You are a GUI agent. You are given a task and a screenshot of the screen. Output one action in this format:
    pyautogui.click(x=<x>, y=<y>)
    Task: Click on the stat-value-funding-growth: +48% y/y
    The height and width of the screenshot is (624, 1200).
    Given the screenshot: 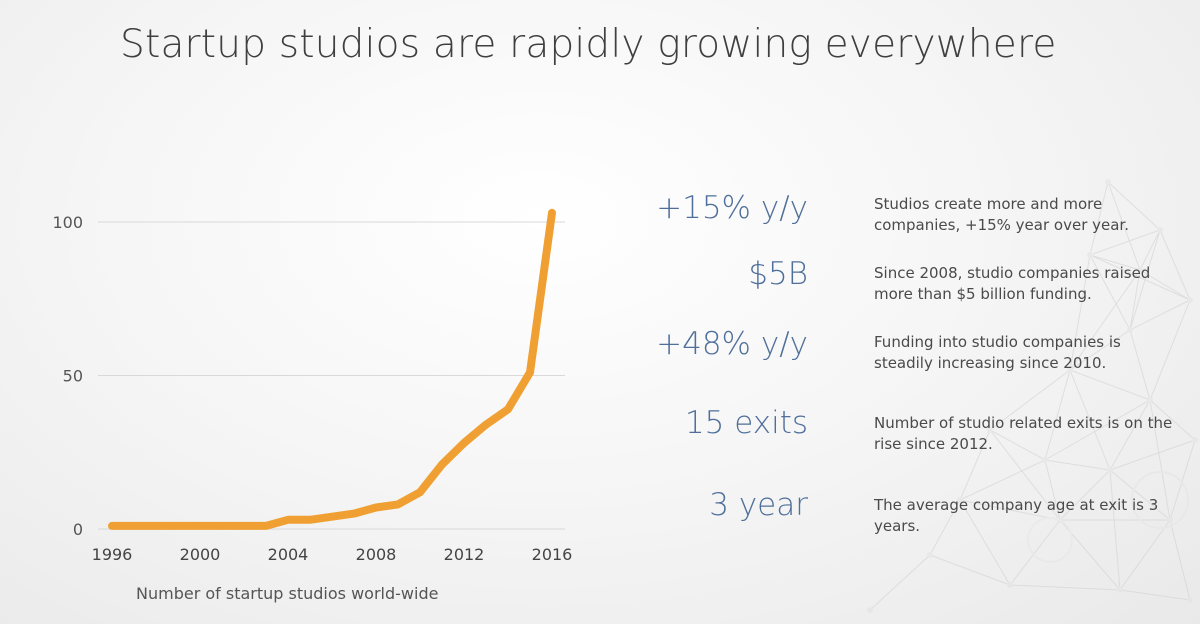 What is the action you would take?
    pyautogui.click(x=732, y=344)
    